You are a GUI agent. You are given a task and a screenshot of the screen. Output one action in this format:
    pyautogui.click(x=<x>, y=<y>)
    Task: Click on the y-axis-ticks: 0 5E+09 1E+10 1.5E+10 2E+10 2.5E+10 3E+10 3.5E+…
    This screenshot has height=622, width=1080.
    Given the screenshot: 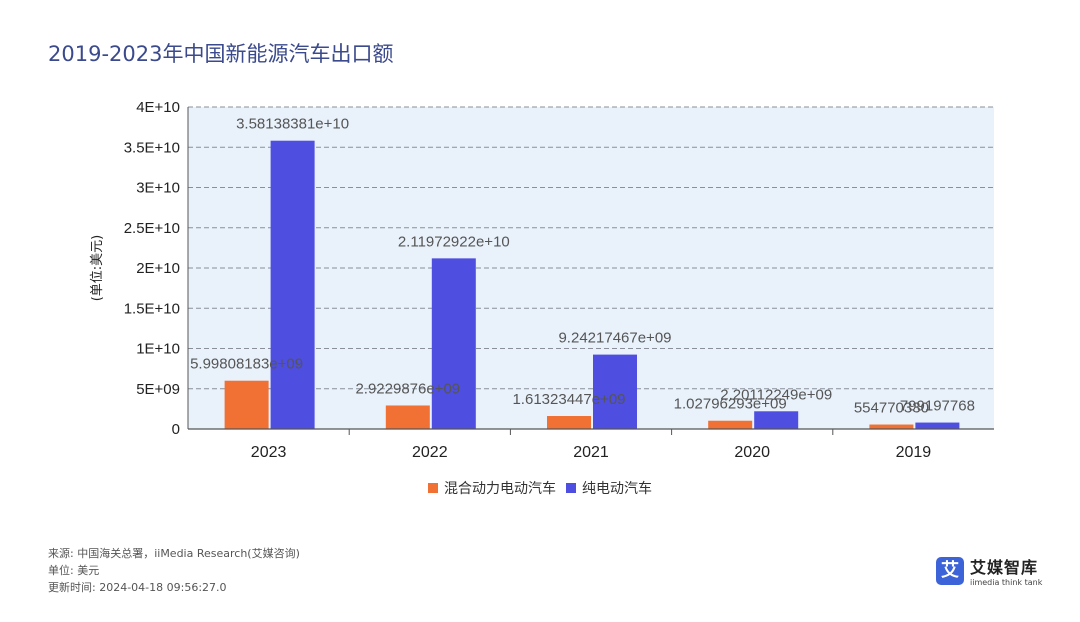 What is the action you would take?
    pyautogui.click(x=152, y=268)
    